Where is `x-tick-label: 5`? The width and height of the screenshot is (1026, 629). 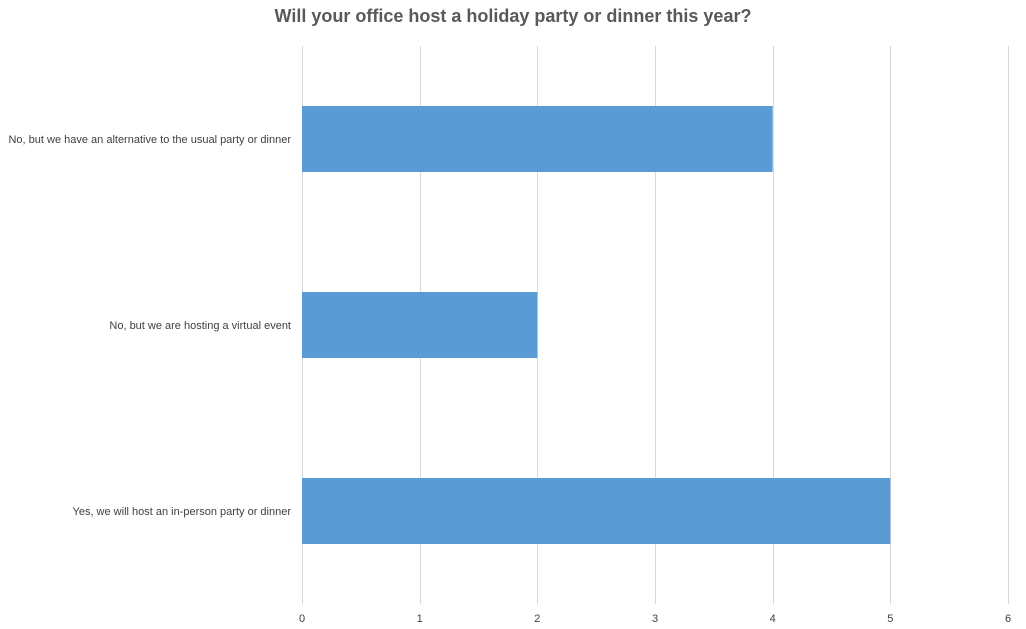 x-tick-label: 5 is located at coordinates (890, 619).